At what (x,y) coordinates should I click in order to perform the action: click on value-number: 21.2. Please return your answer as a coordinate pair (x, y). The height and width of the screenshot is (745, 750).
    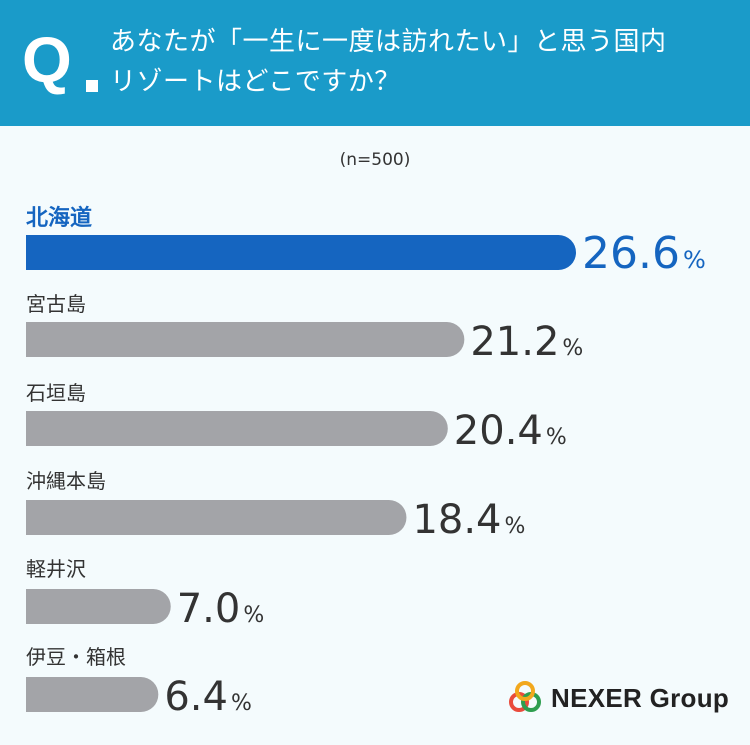
    Looking at the image, I should click on (514, 342).